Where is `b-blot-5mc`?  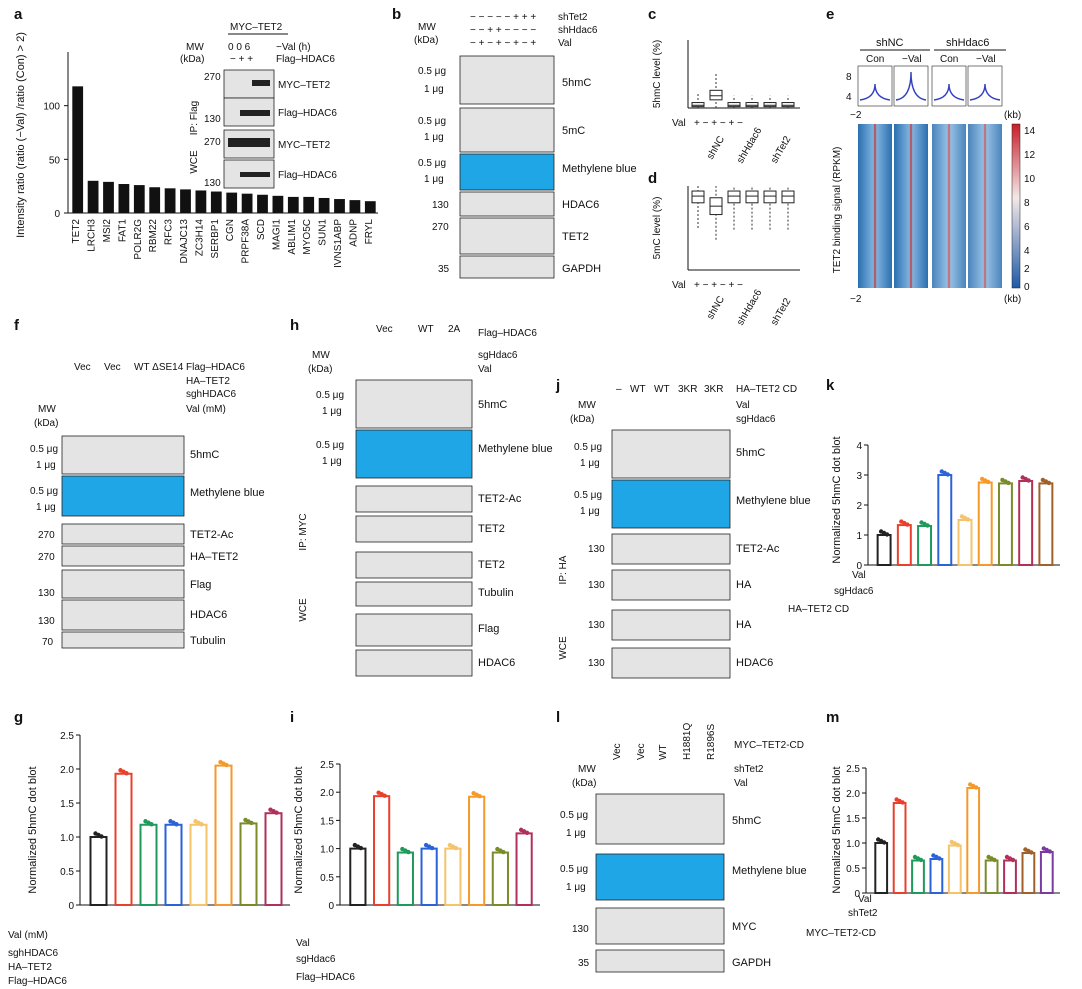
b-blot-5mc is located at coordinates (507, 130).